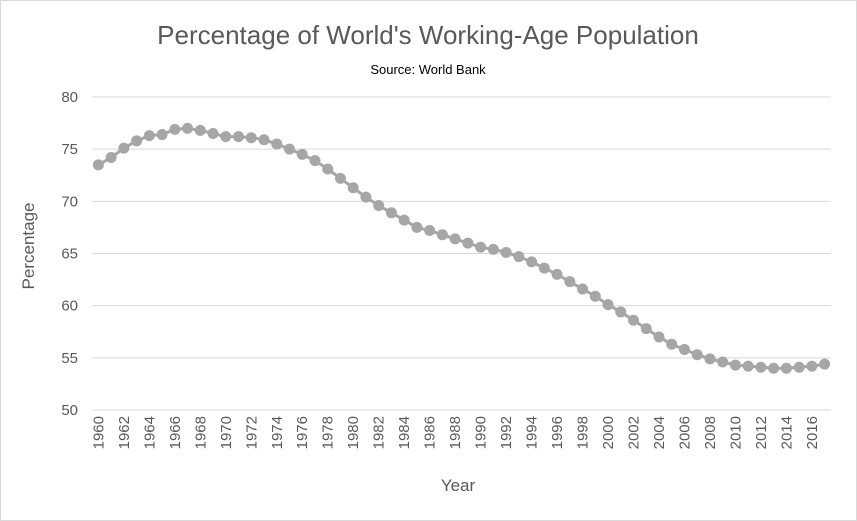 Image resolution: width=857 pixels, height=521 pixels. What do you see at coordinates (506, 432) in the screenshot?
I see `x-tick-label: 1992` at bounding box center [506, 432].